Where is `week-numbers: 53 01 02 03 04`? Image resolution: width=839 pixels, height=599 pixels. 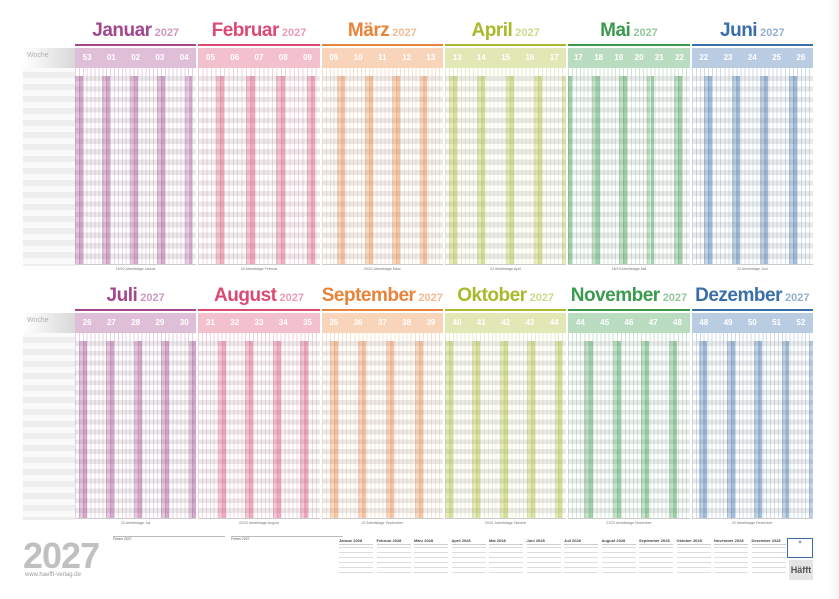
week-numbers: 53 01 02 03 04 is located at coordinates (136, 58).